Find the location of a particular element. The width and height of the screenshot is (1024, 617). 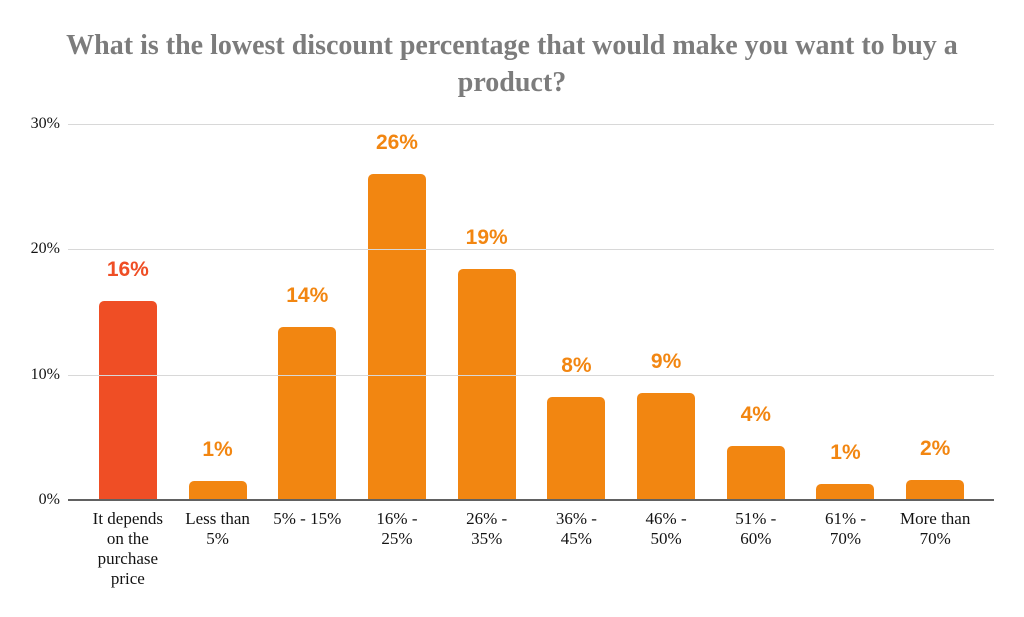

bar-value-label: 19% is located at coordinates (486, 238).